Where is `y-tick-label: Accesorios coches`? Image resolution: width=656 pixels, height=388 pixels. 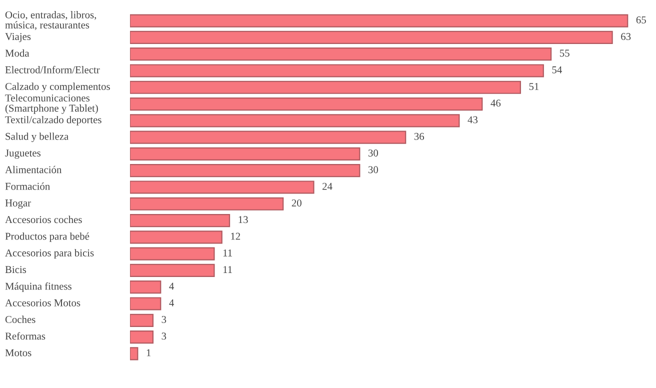 y-tick-label: Accesorios coches is located at coordinates (43, 220).